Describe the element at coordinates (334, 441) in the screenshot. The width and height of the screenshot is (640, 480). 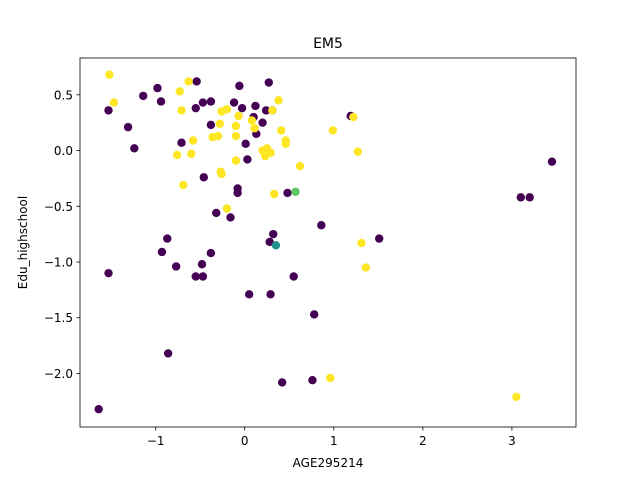
I see `x-tick-label: 1` at that location.